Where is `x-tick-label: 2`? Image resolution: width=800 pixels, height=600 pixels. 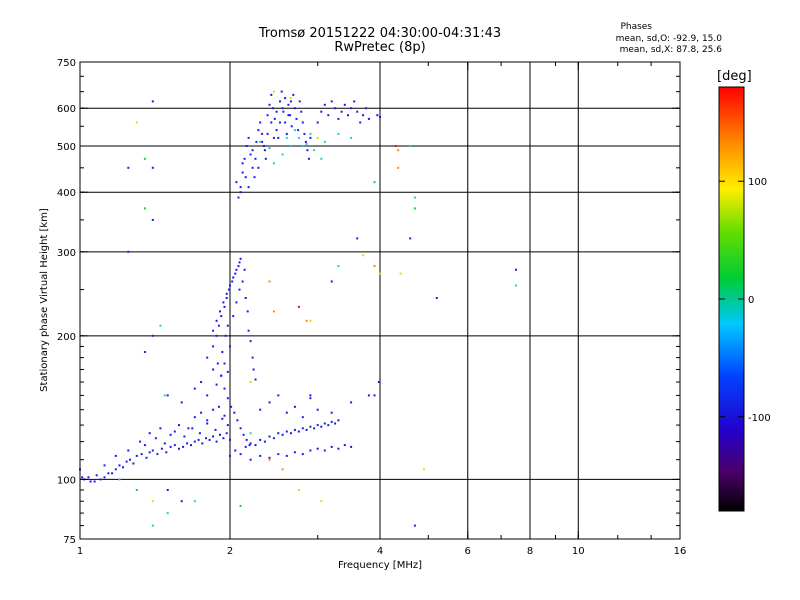 x-tick-label: 2 is located at coordinates (230, 551).